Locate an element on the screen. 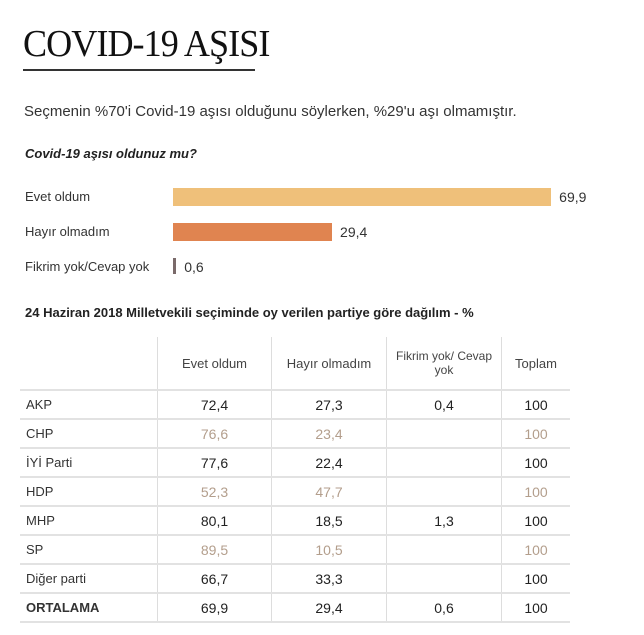 The height and width of the screenshot is (635, 644). table-cell: 23,4 is located at coordinates (329, 433).